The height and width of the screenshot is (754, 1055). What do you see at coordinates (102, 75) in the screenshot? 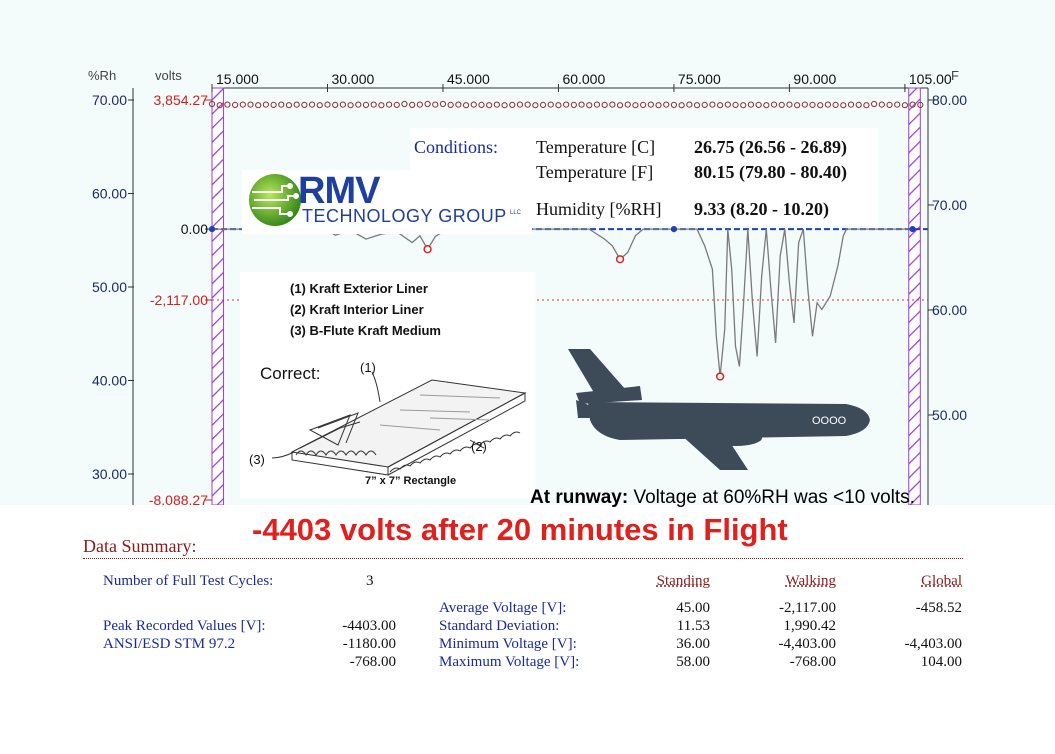
I see `axis-label-rh: %Rh` at bounding box center [102, 75].